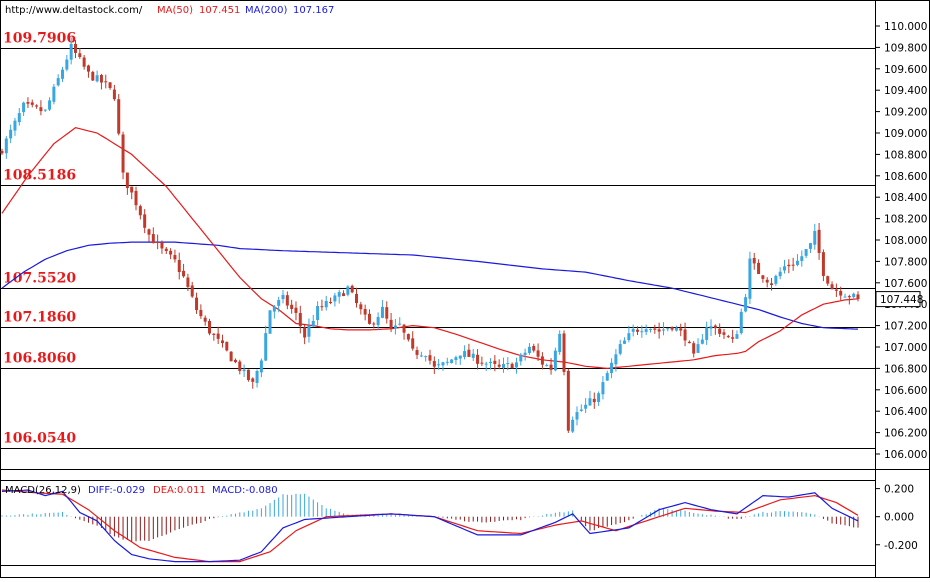  Describe the element at coordinates (905, 91) in the screenshot. I see `price-tick-label: 109.400` at that location.